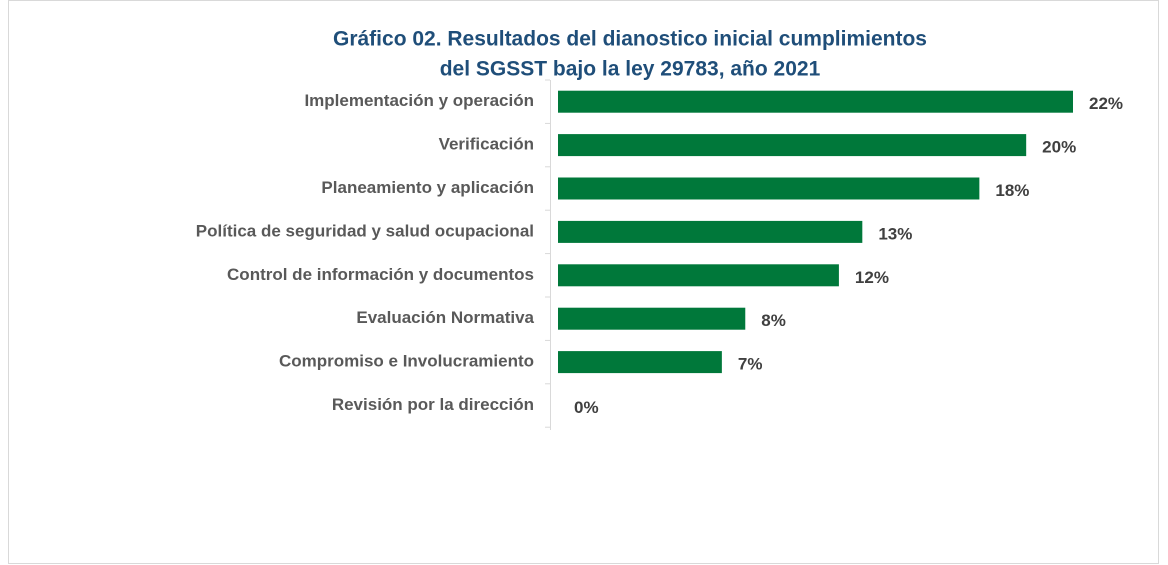  Describe the element at coordinates (630, 69) in the screenshot. I see `chart-title: del SGSST bajo la ley 29783, año 2021` at that location.